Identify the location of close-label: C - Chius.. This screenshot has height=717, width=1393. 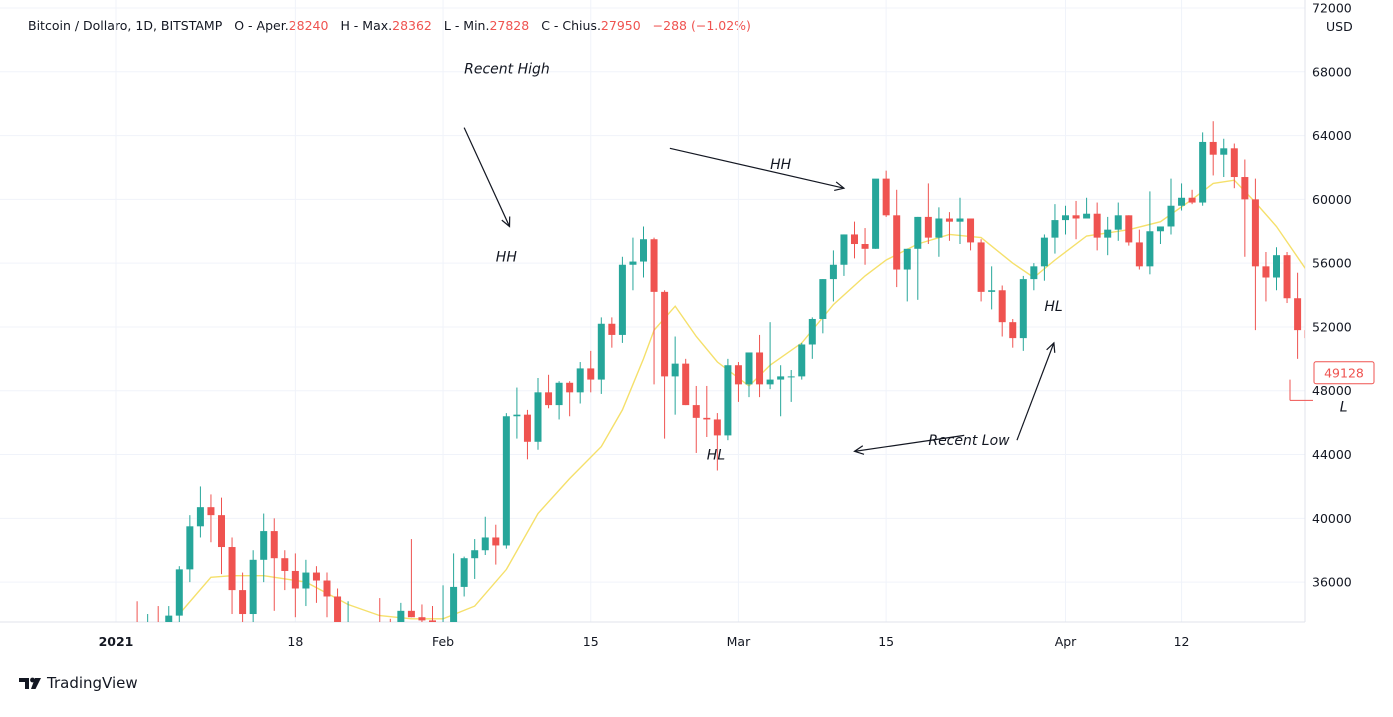
(571, 25).